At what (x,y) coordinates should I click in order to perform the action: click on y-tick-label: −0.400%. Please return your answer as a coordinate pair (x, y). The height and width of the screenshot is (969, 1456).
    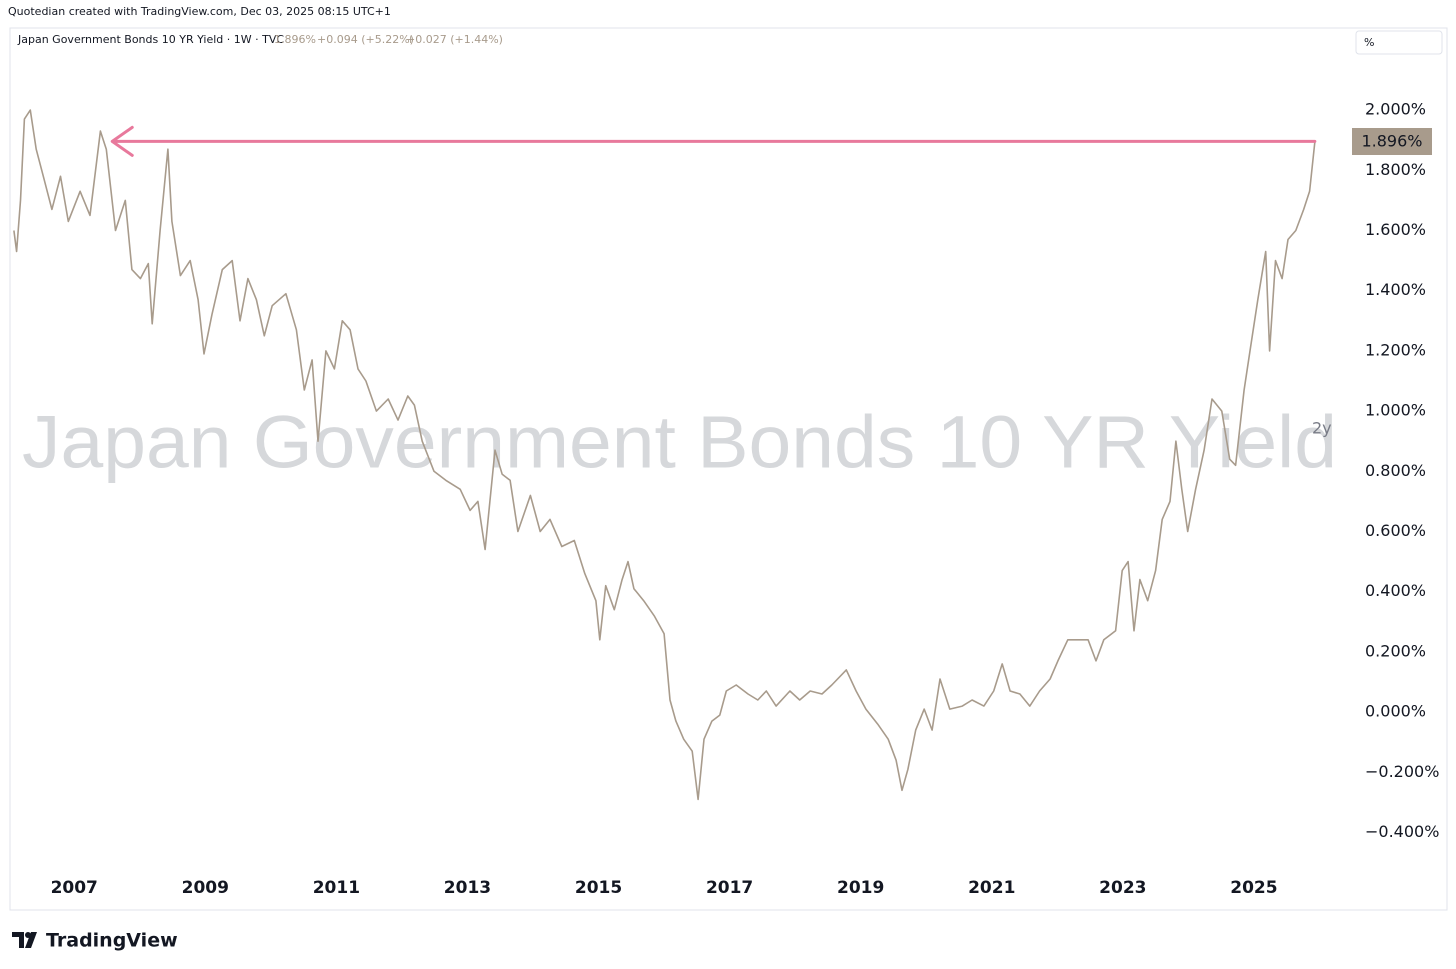
    Looking at the image, I should click on (1402, 831).